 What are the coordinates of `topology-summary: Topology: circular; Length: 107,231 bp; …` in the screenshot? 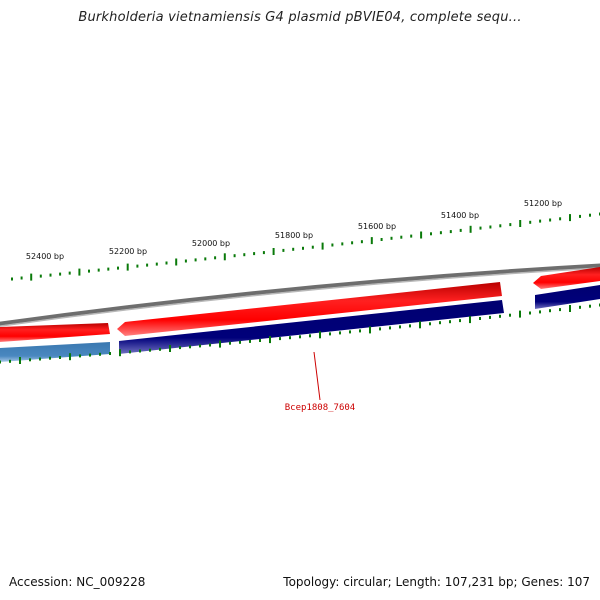 It's located at (436, 582).